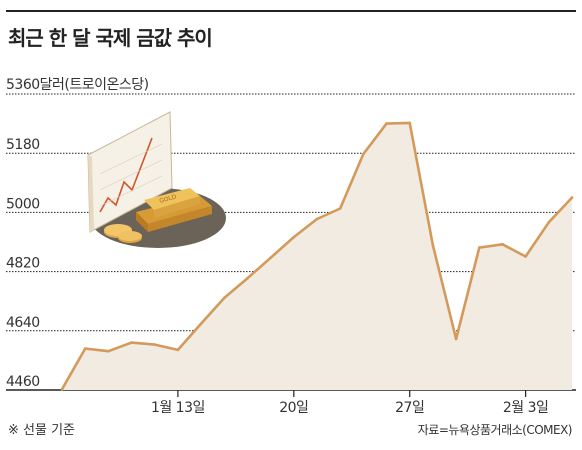  What do you see at coordinates (77, 85) in the screenshot?
I see `unit-label: 5360달러(트로이온스당)` at bounding box center [77, 85].